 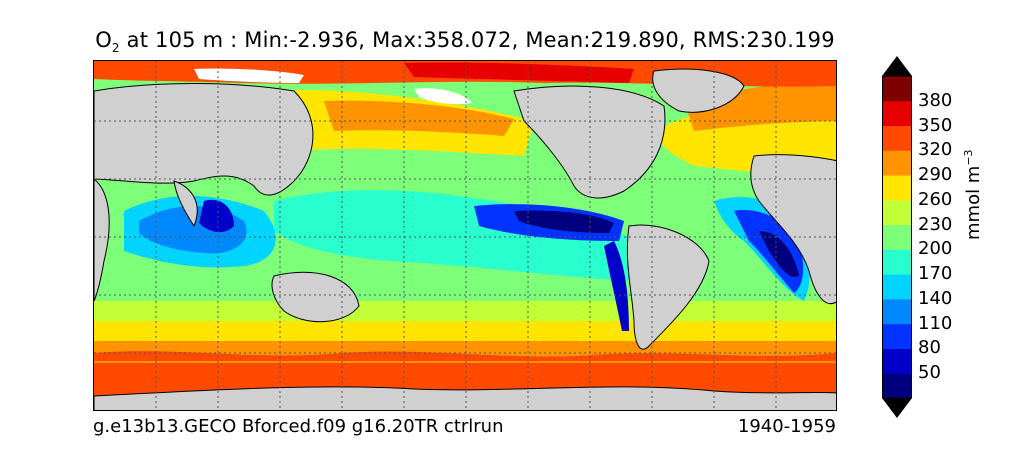 What do you see at coordinates (315, 297) in the screenshot?
I see `land-australia` at bounding box center [315, 297].